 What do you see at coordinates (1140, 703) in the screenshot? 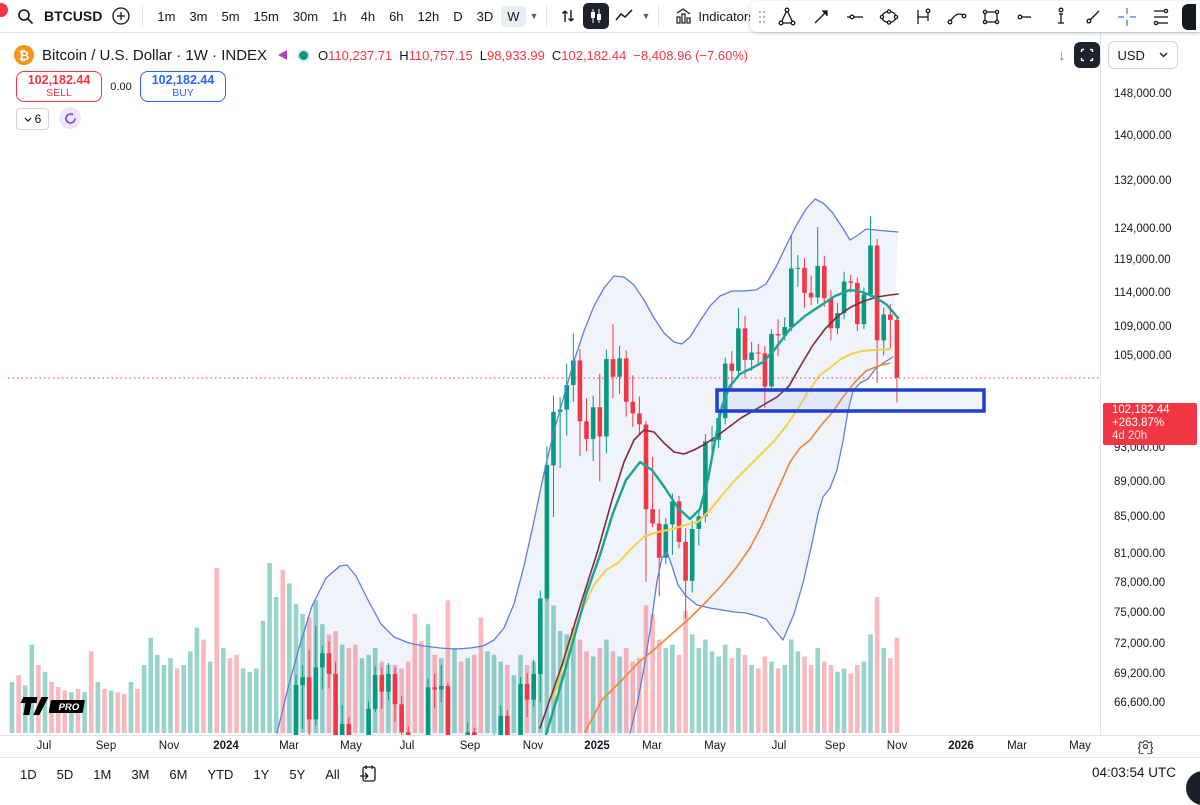
I see `price-axis-label: 66,600.00` at bounding box center [1140, 703].